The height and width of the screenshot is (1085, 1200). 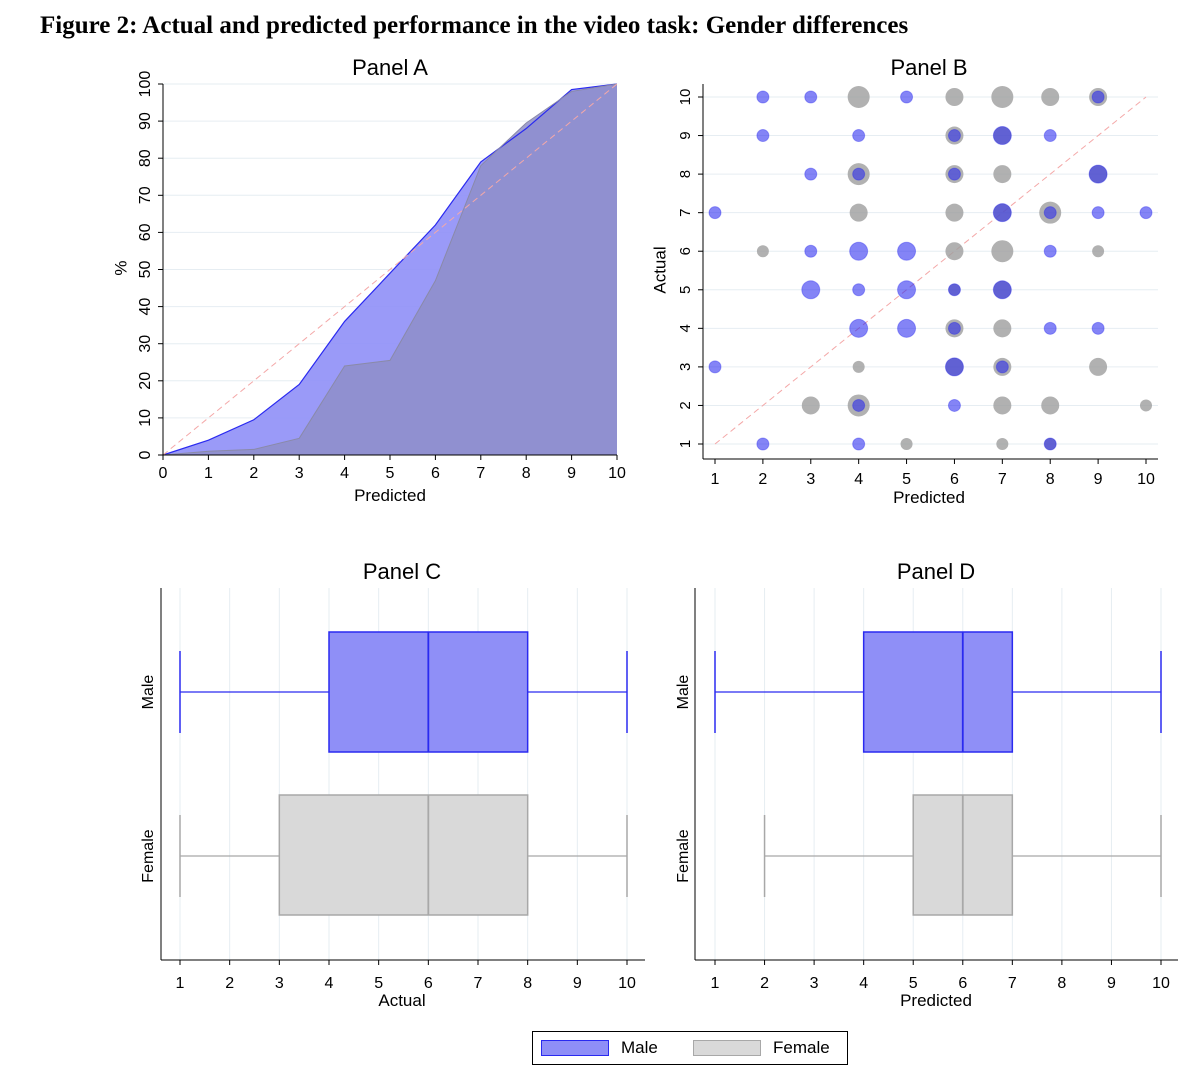 What do you see at coordinates (390, 473) in the screenshot?
I see `panel-a-x-tick-label: 5` at bounding box center [390, 473].